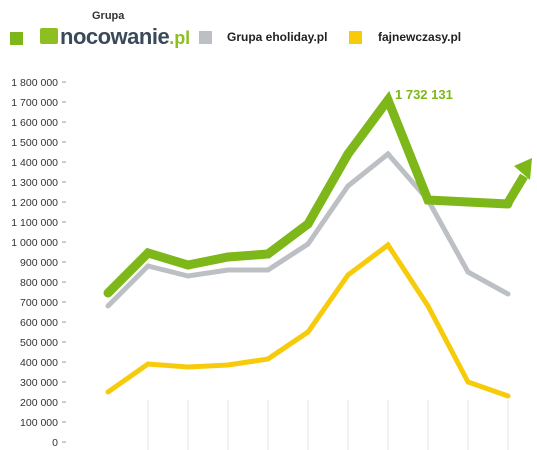 This screenshot has height=450, width=537. Describe the element at coordinates (34, 183) in the screenshot. I see `y-tick-label: 1 300 000` at that location.